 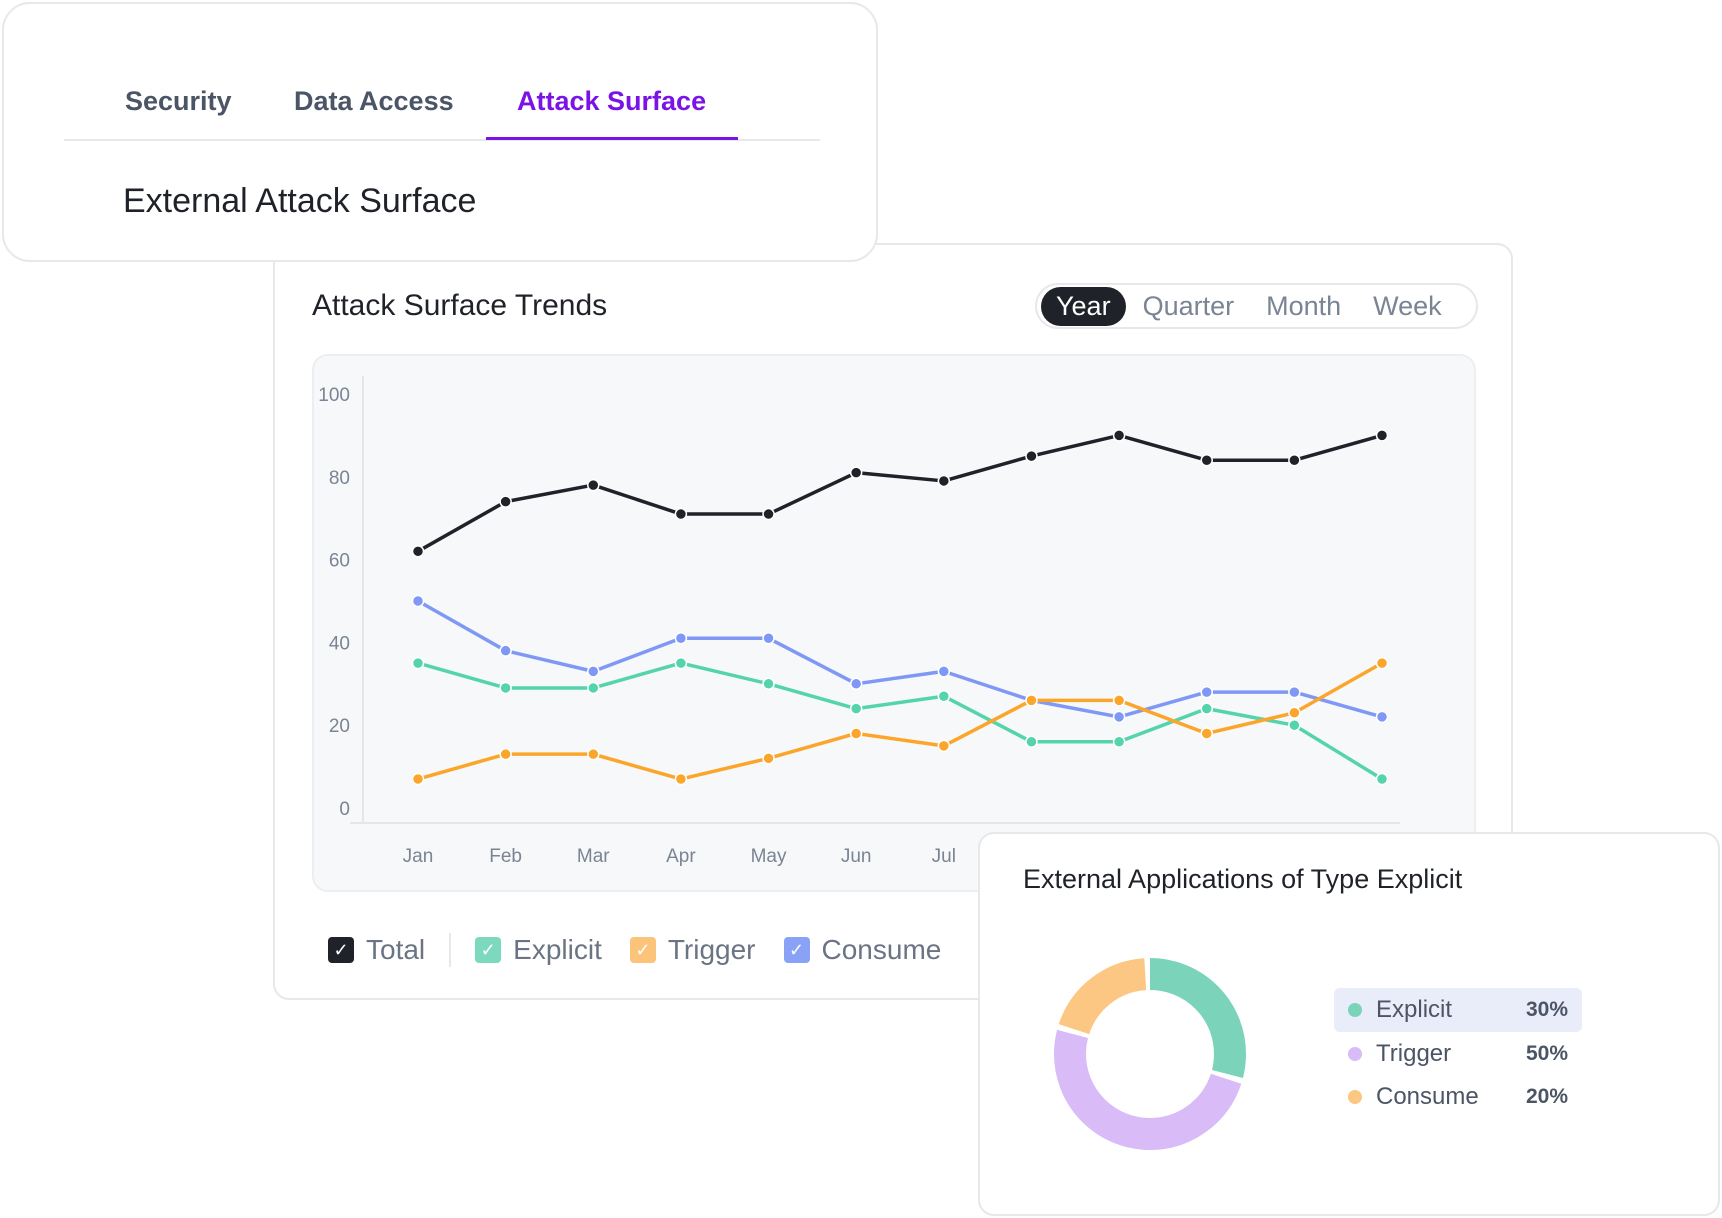 I want to click on series-line-consume, so click(x=900, y=659).